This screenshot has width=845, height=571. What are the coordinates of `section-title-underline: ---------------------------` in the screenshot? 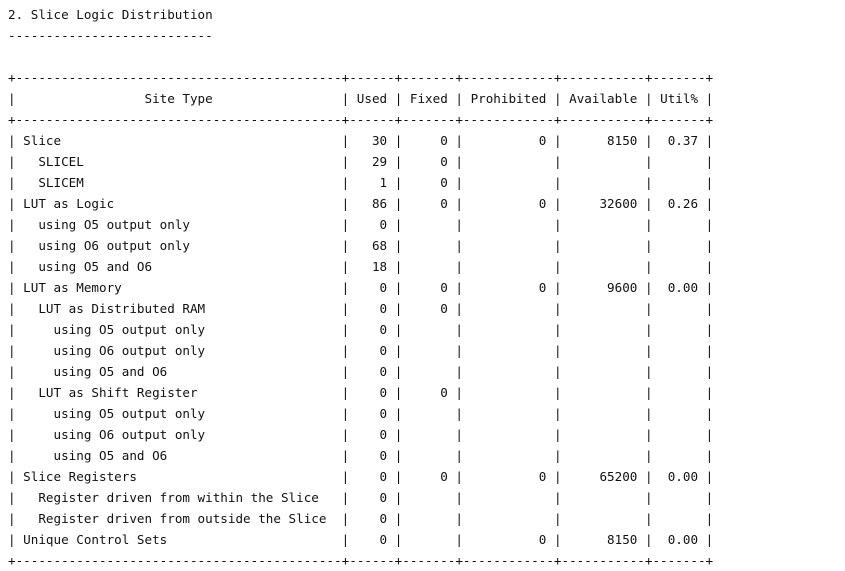 It's located at (110, 35).